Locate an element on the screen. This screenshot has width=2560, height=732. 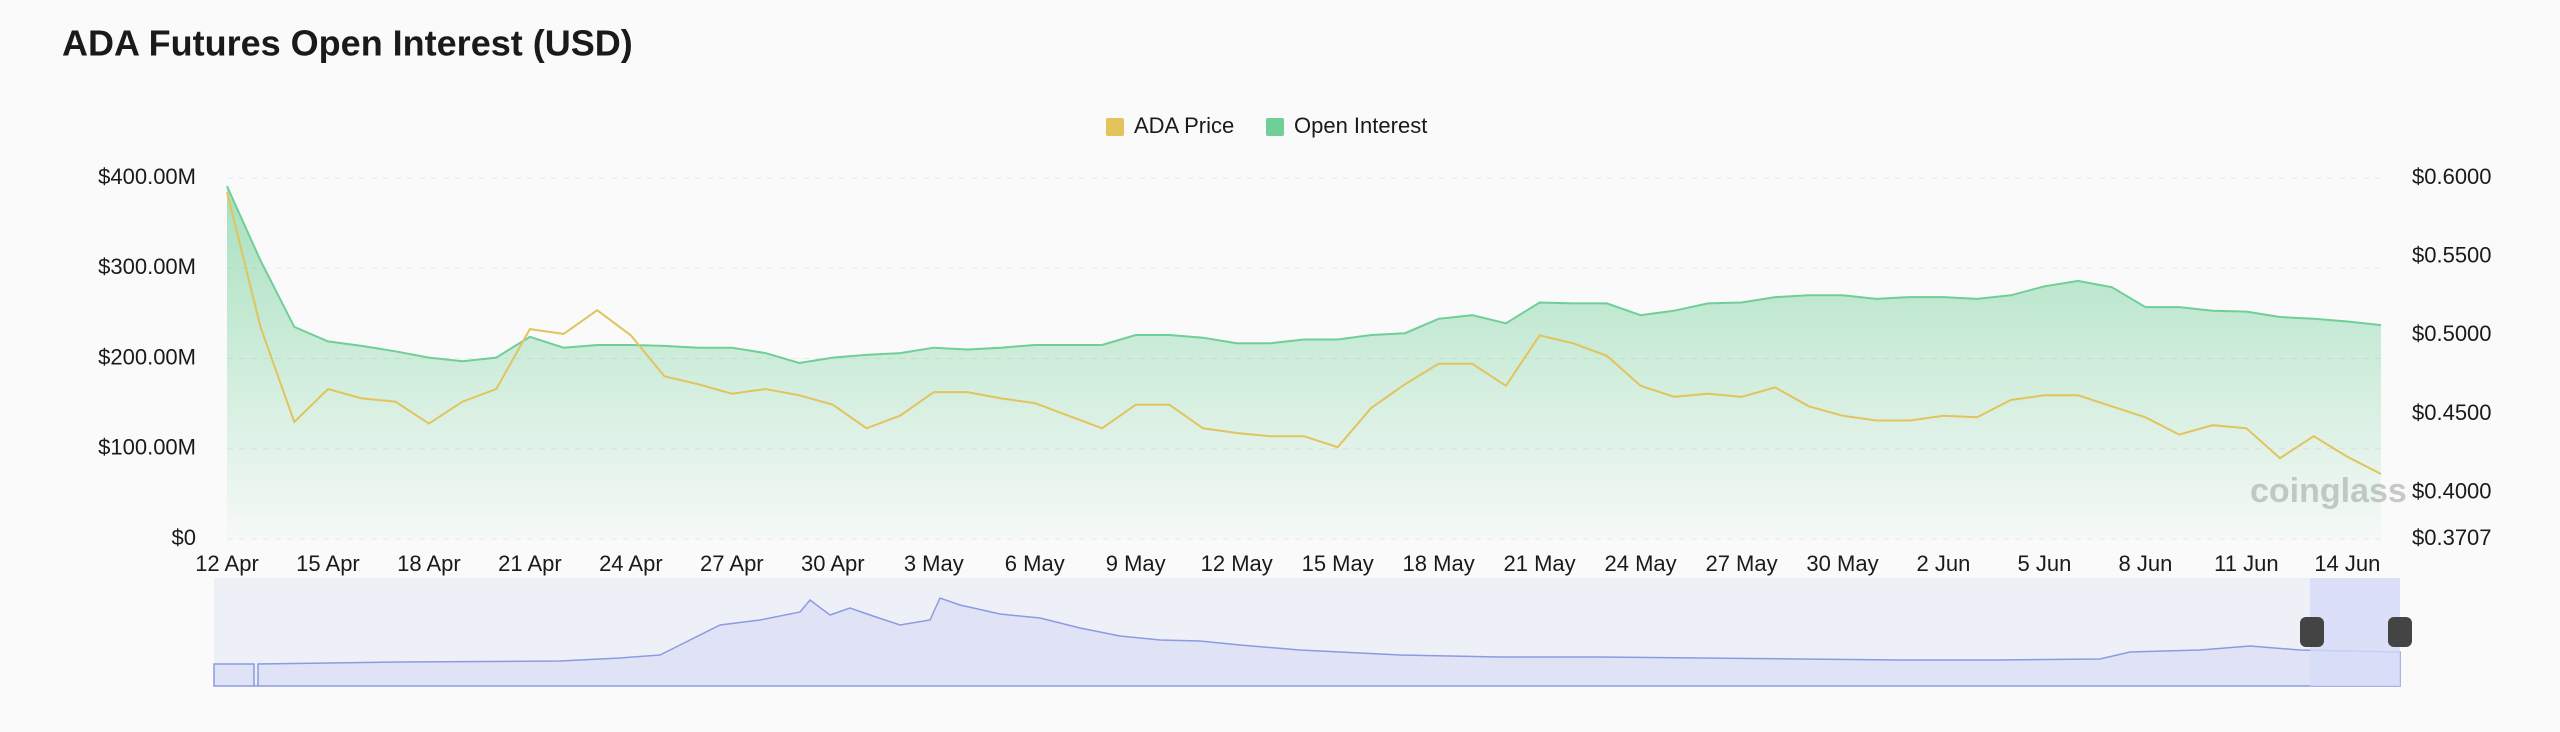
legend-label: Open Interest is located at coordinates (1360, 125).